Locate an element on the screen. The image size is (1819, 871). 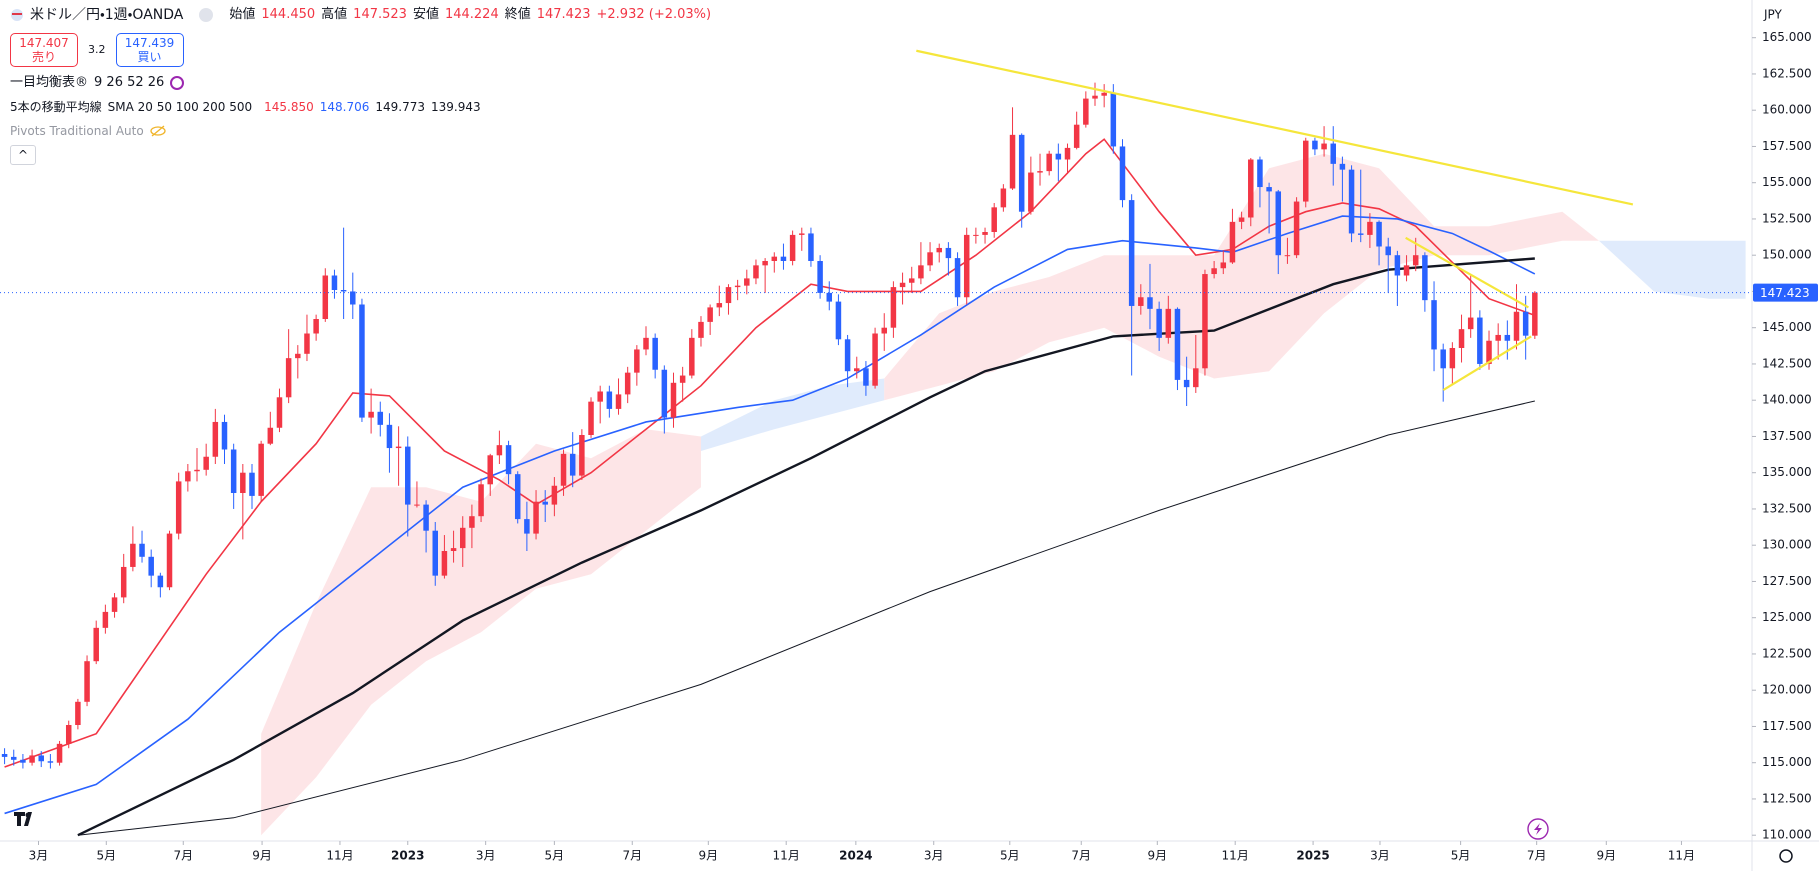
buy-price: 147.439 is located at coordinates (149, 43).